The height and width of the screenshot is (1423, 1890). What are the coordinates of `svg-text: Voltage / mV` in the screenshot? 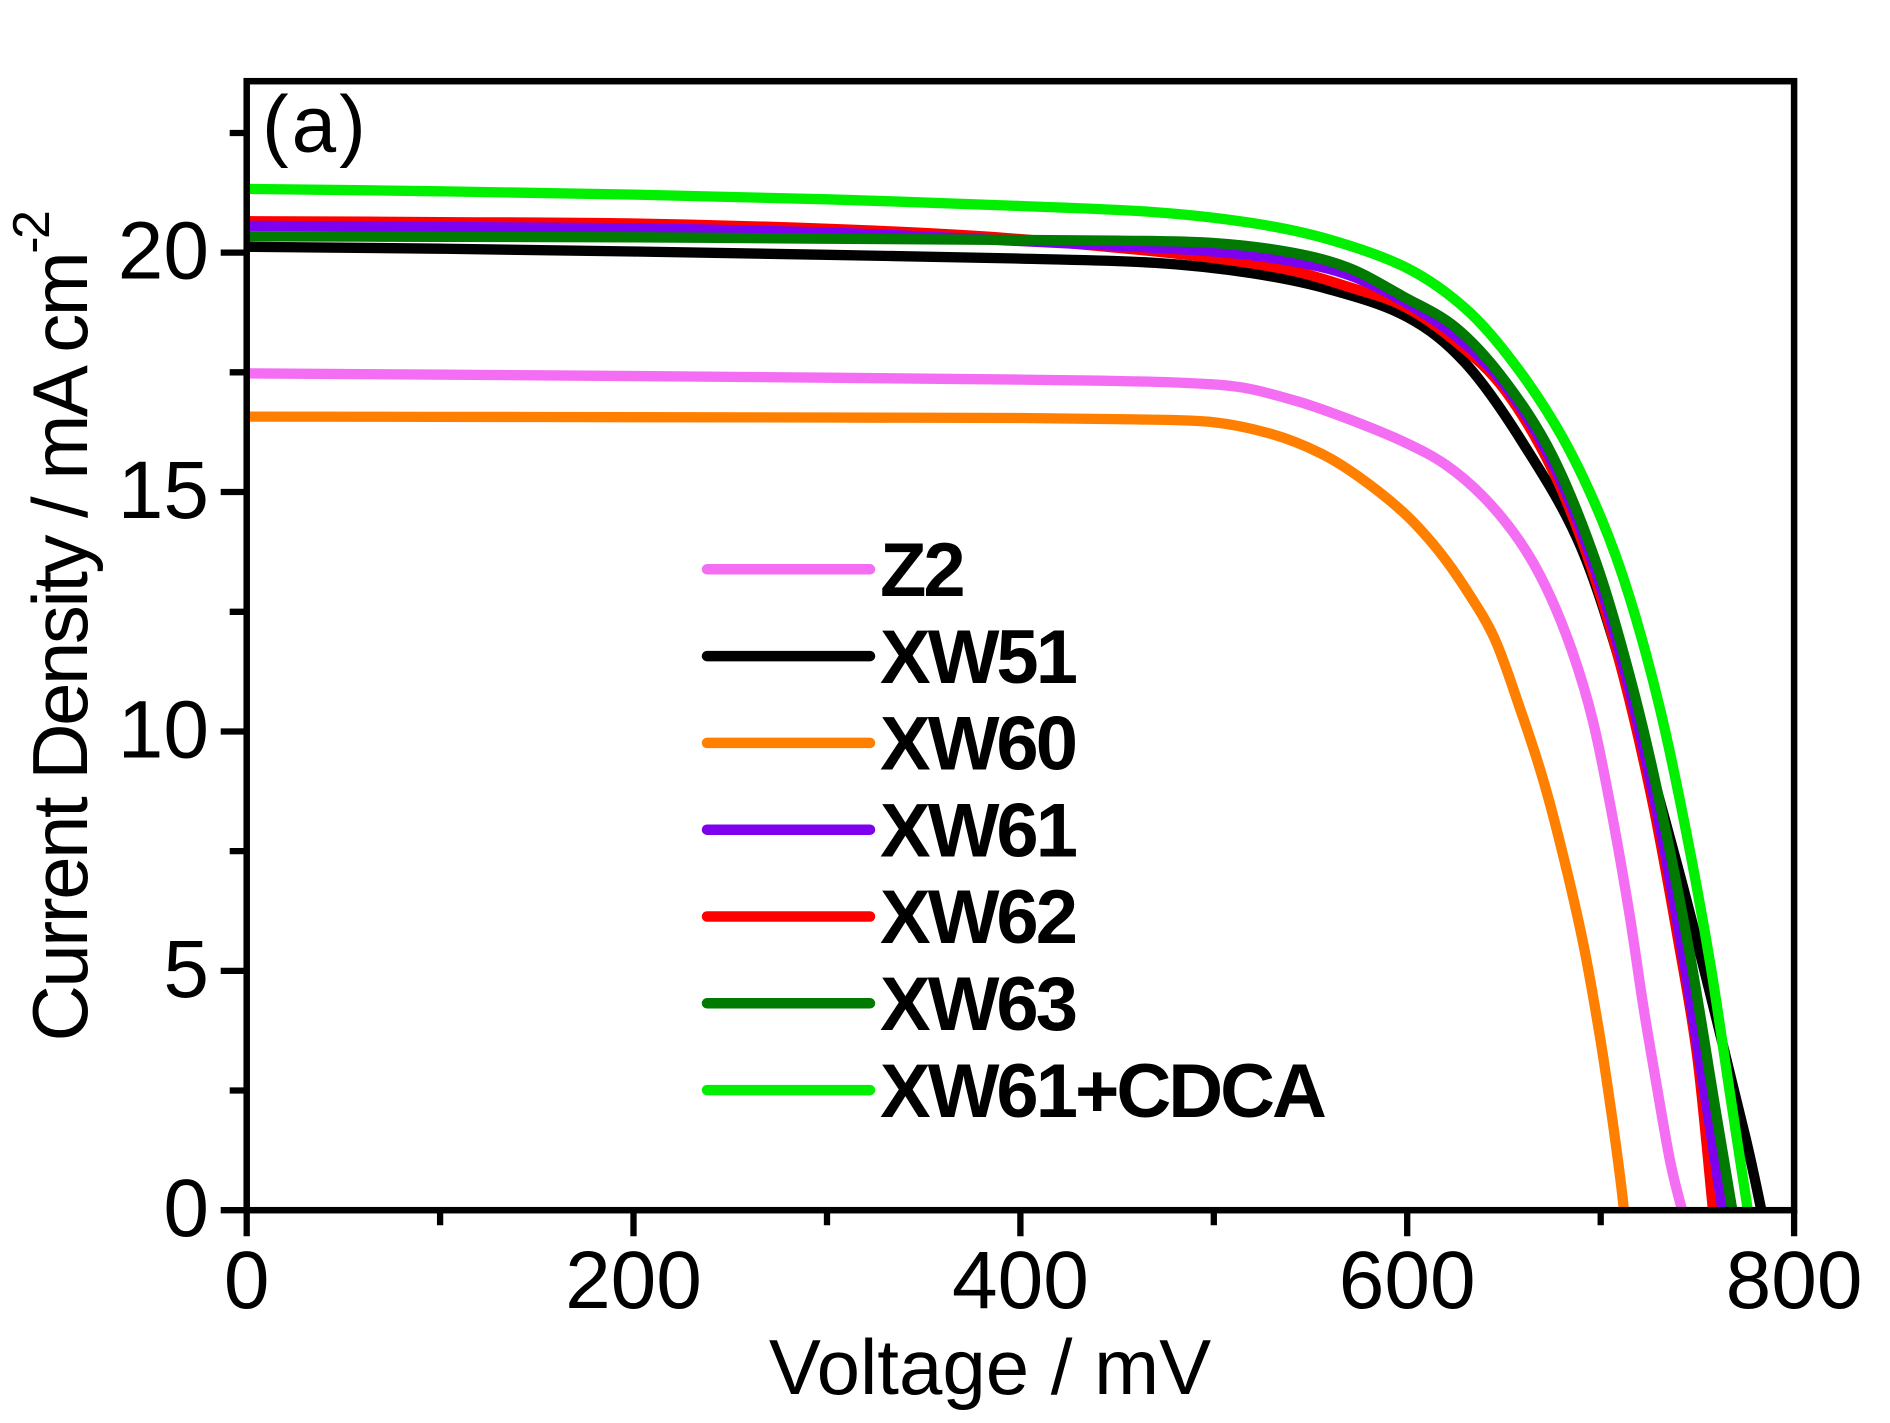 It's located at (990, 1367).